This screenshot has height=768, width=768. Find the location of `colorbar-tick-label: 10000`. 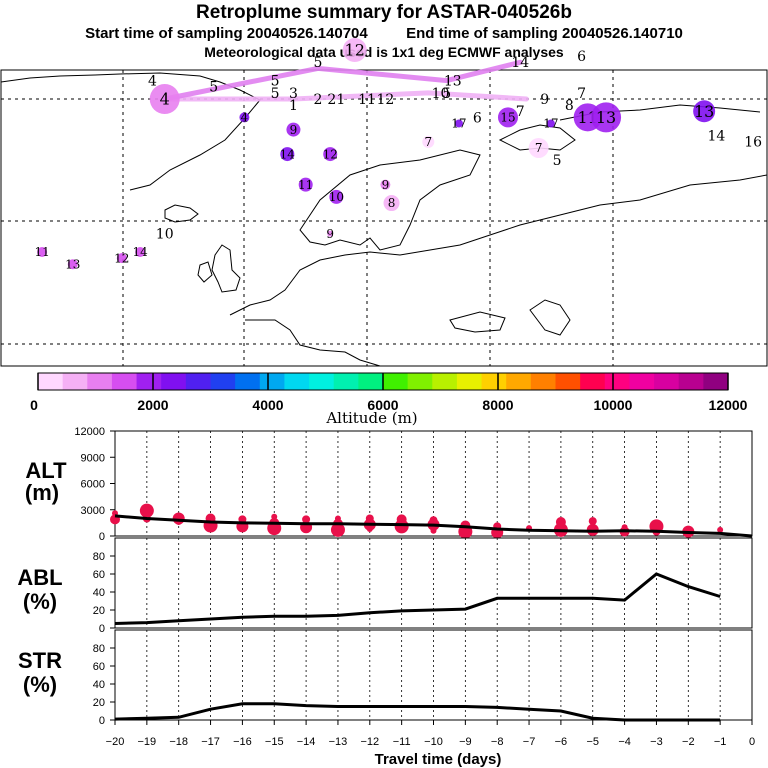

colorbar-tick-label: 10000 is located at coordinates (613, 405).